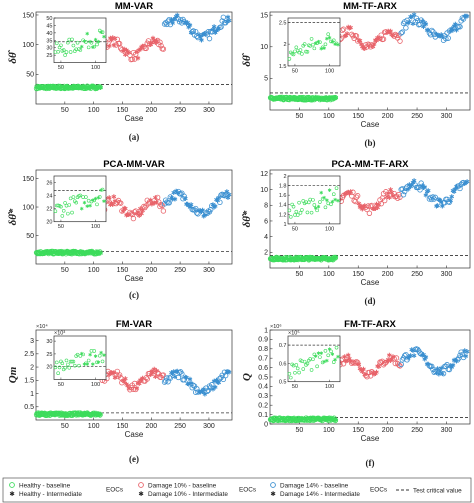  Describe the element at coordinates (263, 349) in the screenshot. I see `y-tick-label: 0.8` at that location.